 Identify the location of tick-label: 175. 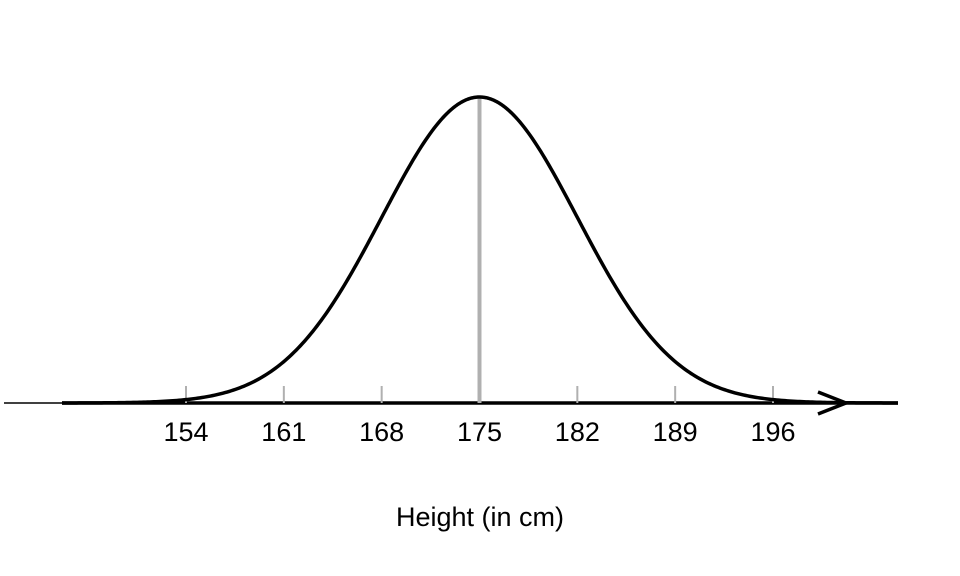
(479, 432).